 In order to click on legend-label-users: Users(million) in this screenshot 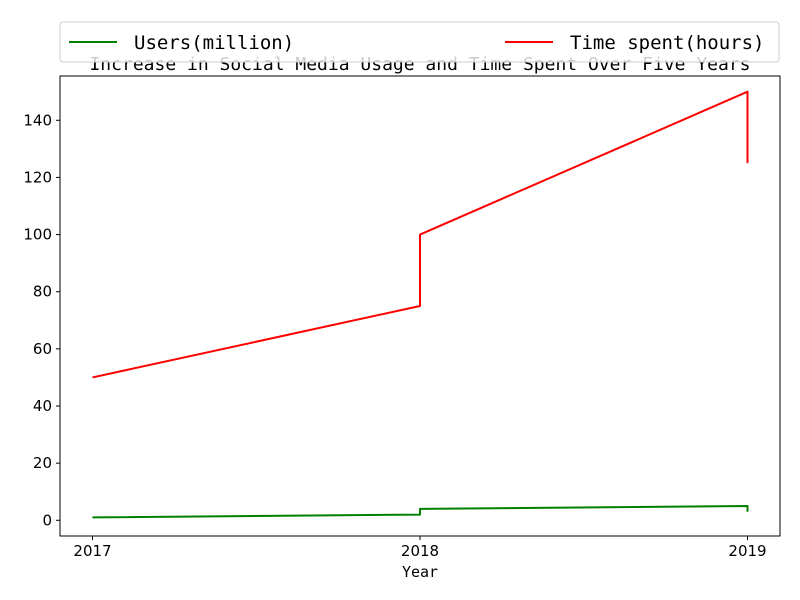, I will do `click(214, 43)`.